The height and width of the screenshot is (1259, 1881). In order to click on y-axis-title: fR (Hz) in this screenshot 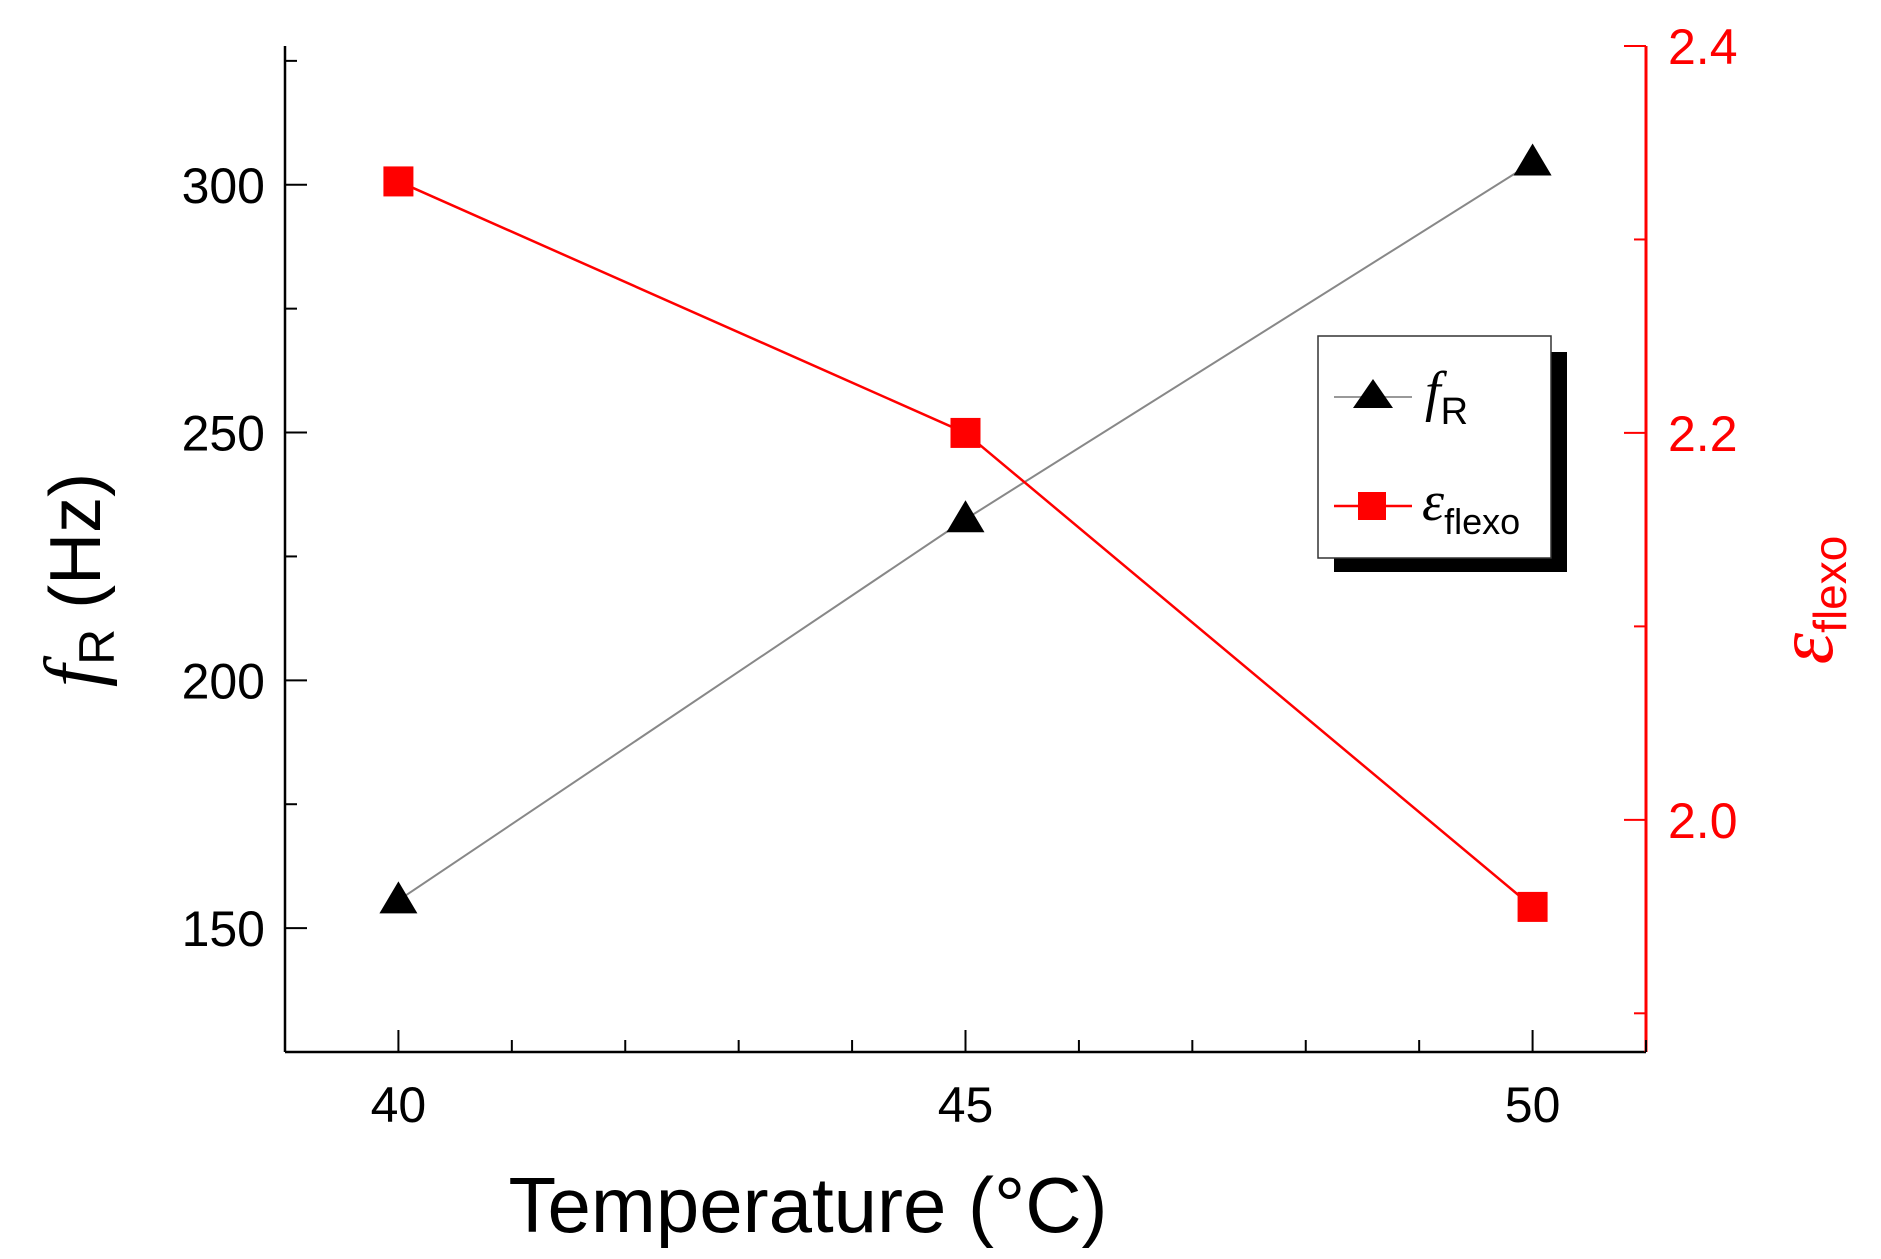, I will do `click(77, 580)`.